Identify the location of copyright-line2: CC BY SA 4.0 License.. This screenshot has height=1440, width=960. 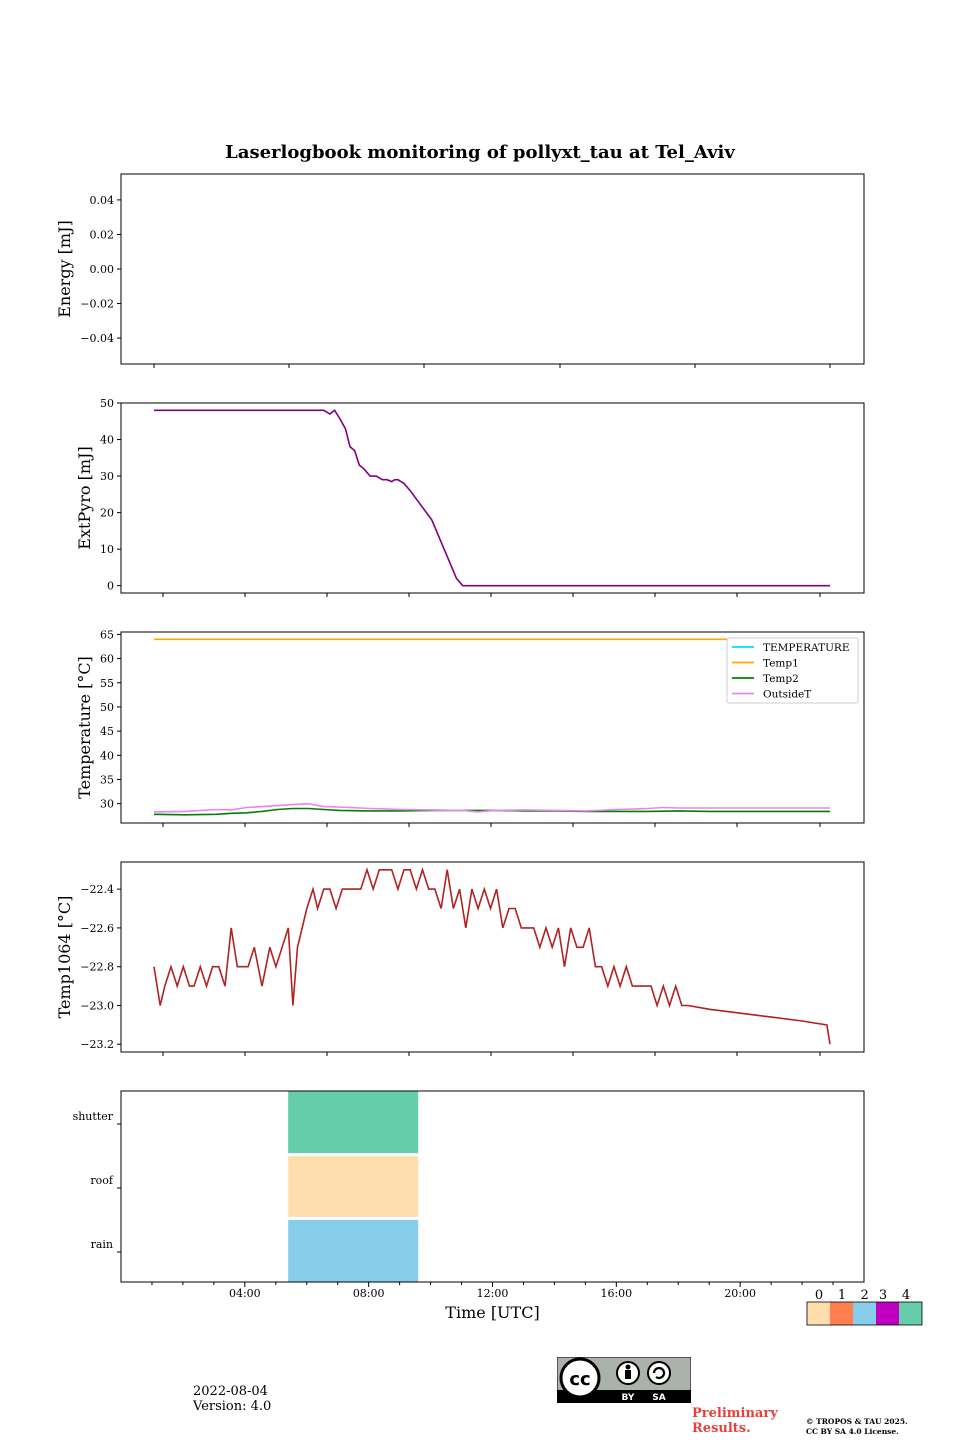
(852, 1431).